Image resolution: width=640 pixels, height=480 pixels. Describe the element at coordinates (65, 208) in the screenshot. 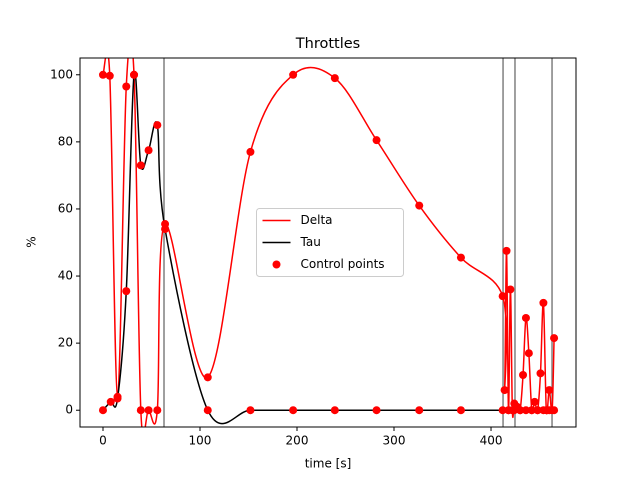

I see `y-tick-label: 60` at that location.